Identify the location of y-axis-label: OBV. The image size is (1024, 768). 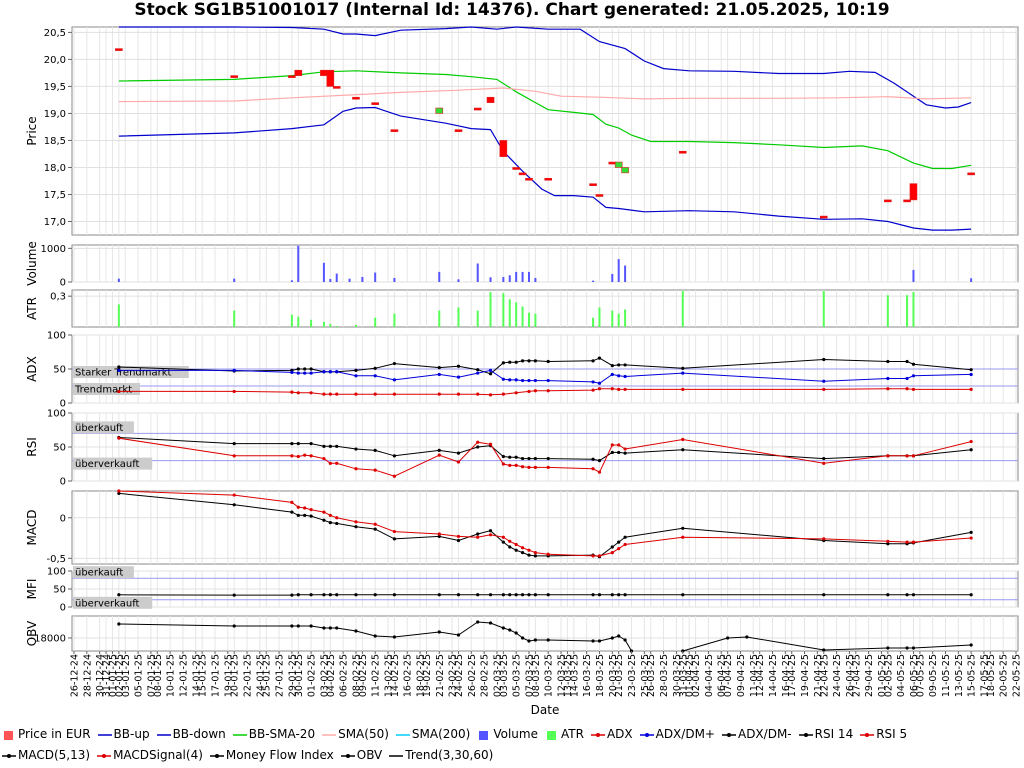
(32, 633).